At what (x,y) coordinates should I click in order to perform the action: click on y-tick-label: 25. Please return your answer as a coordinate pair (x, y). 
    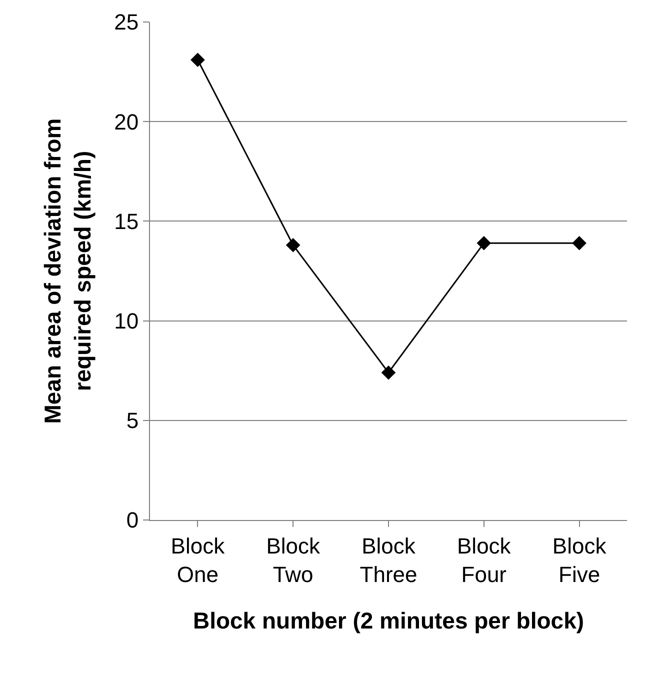
    Looking at the image, I should click on (126, 22).